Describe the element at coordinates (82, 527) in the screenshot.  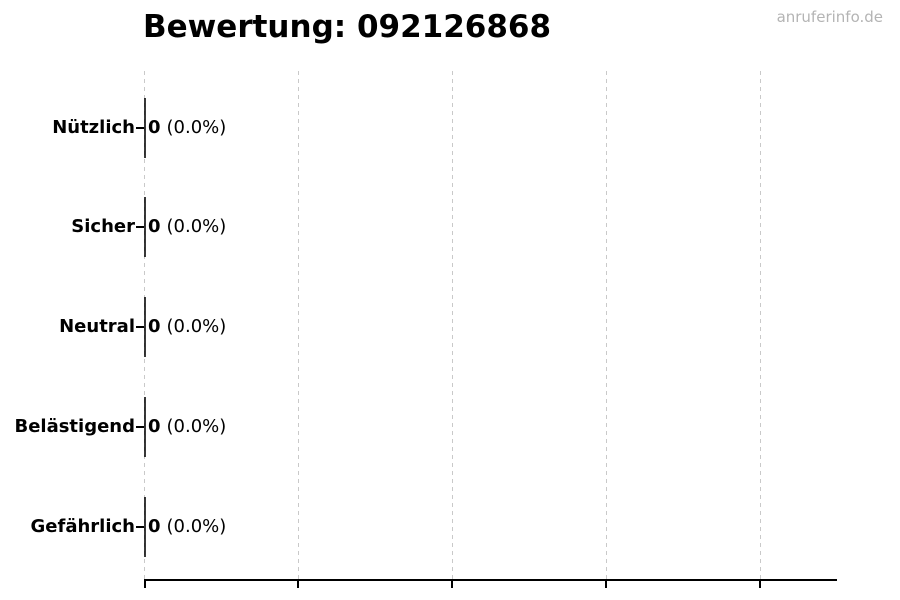
I see `category-label: Gefährlich` at that location.